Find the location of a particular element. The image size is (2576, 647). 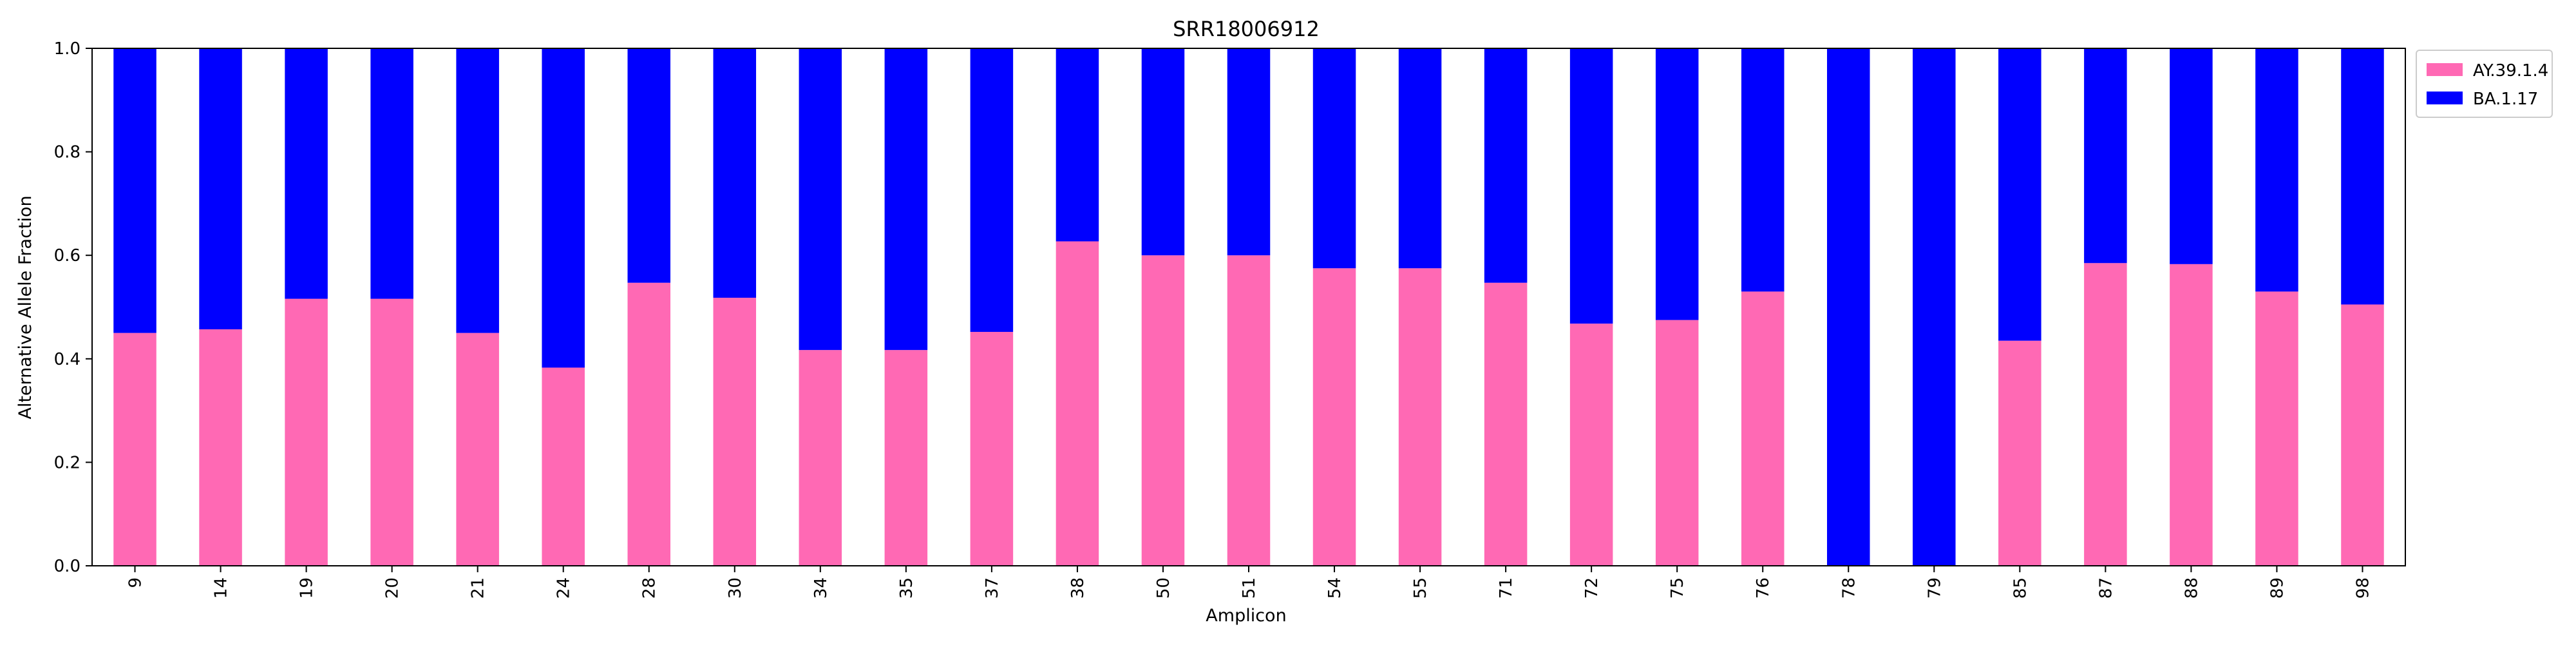

x-tick-label-amplicon-75: 75 is located at coordinates (1677, 588).